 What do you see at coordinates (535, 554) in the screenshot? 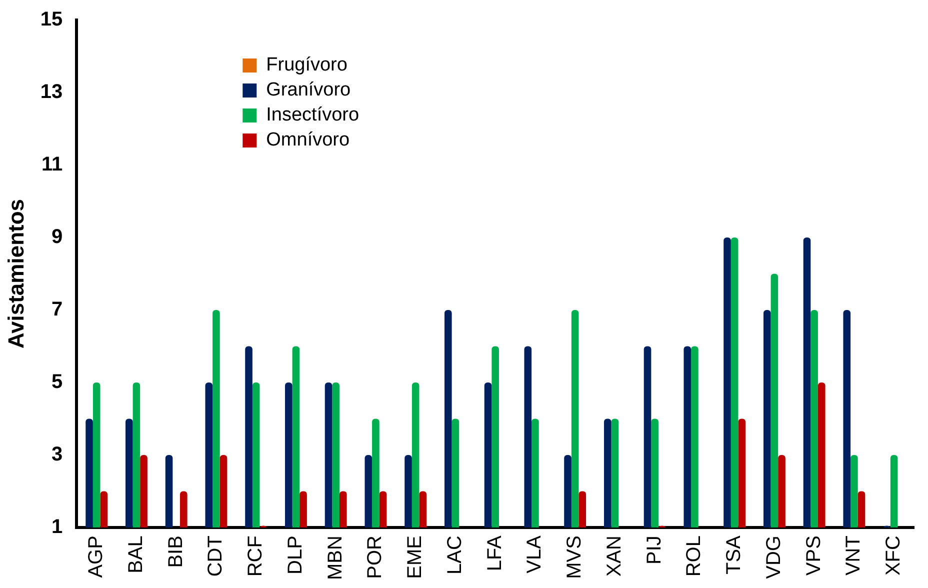
I see `x-tick-label: VLA` at bounding box center [535, 554].